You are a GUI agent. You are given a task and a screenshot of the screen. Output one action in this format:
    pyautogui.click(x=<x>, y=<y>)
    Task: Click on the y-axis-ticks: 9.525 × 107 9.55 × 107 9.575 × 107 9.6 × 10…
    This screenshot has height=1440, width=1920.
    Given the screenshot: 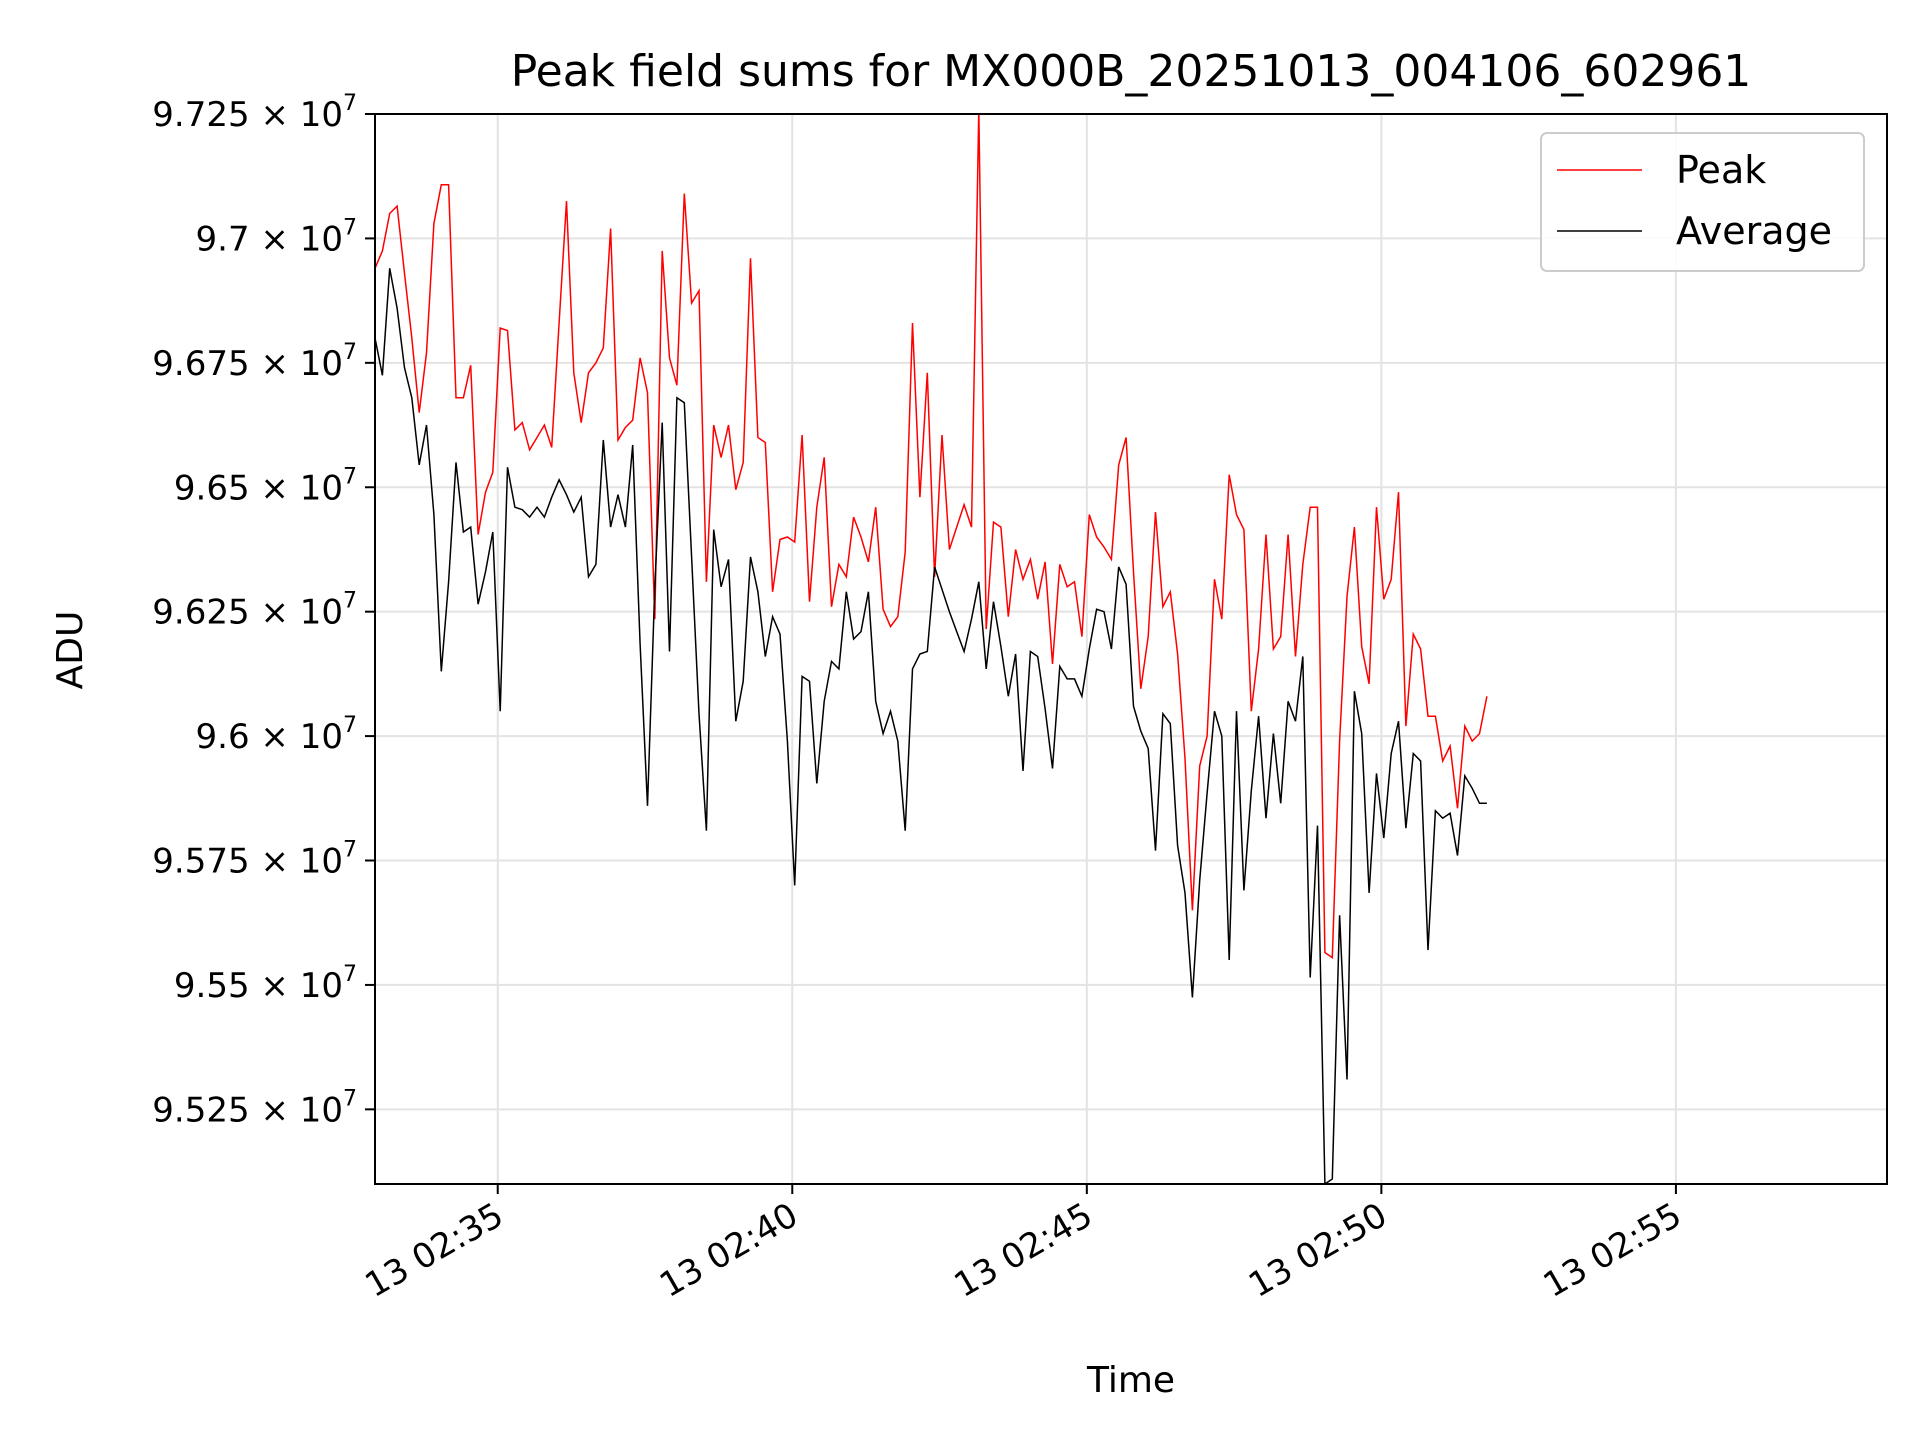 What is the action you would take?
    pyautogui.click(x=263, y=610)
    